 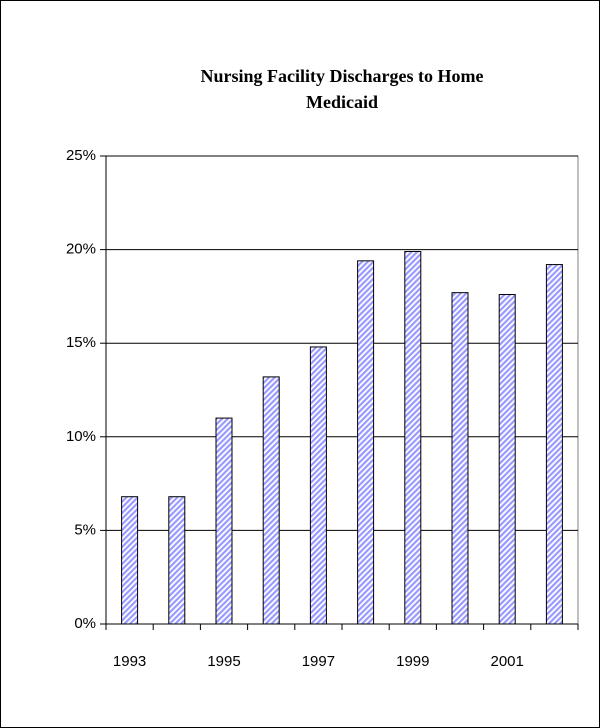 I want to click on x-tick-label: 1997, so click(x=318, y=661).